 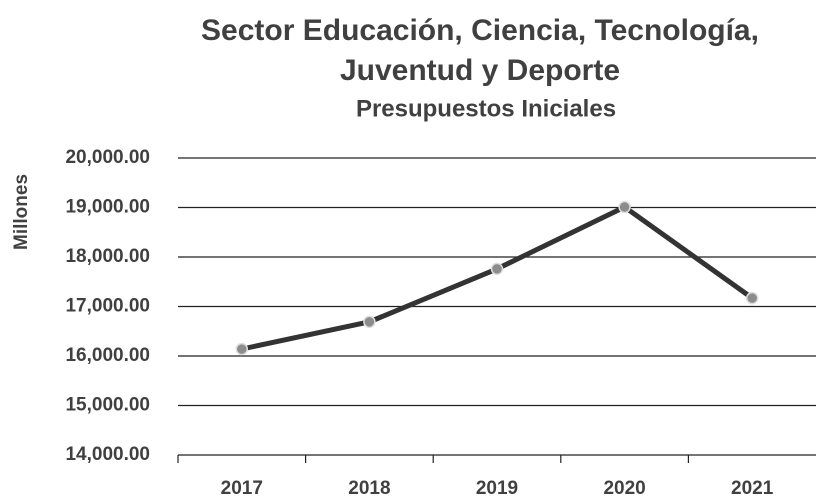 What do you see at coordinates (107, 157) in the screenshot?
I see `y-tick-label: 20,000.00` at bounding box center [107, 157].